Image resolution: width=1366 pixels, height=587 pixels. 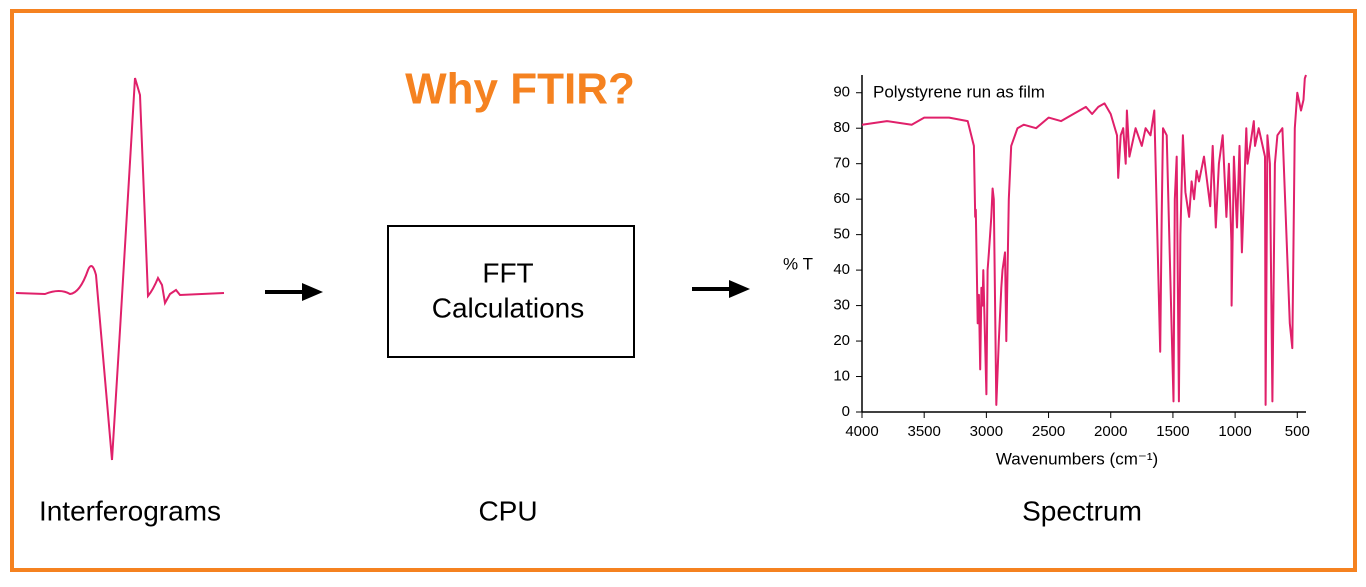 I want to click on y-tick-label: 90, so click(x=841, y=92).